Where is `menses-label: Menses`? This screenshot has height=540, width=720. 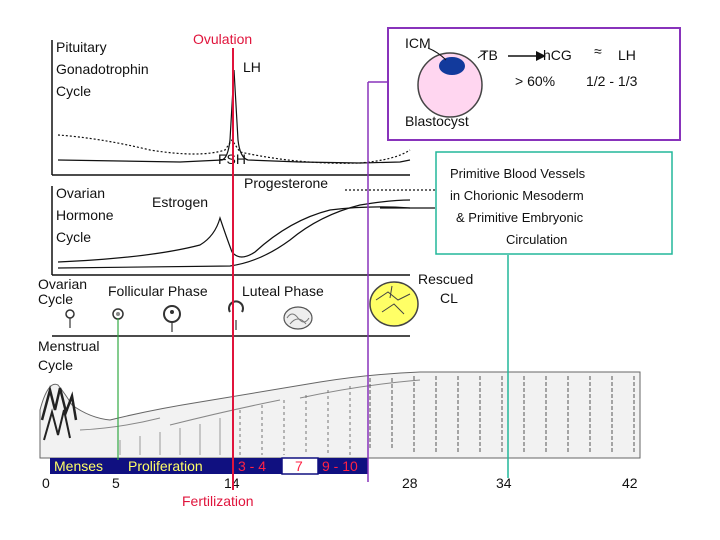 menses-label: Menses is located at coordinates (78, 466).